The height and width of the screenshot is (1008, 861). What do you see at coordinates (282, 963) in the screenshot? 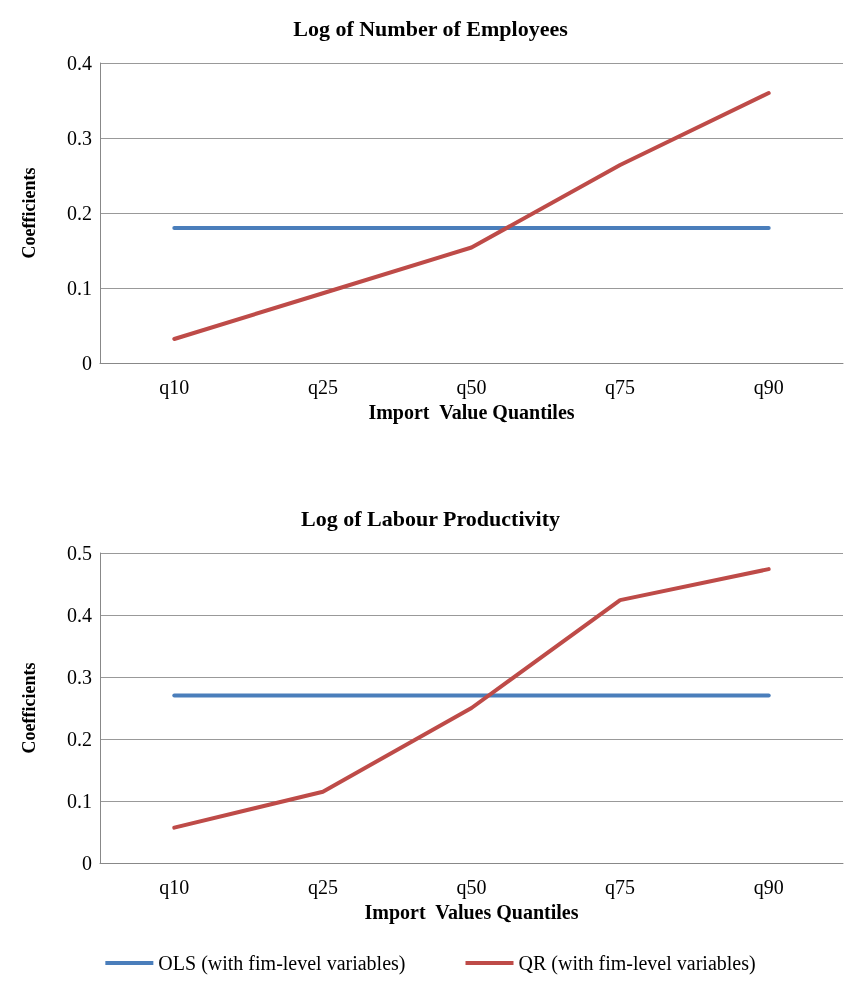
I see `legend-label: OLS (with fim-level variables)` at bounding box center [282, 963].